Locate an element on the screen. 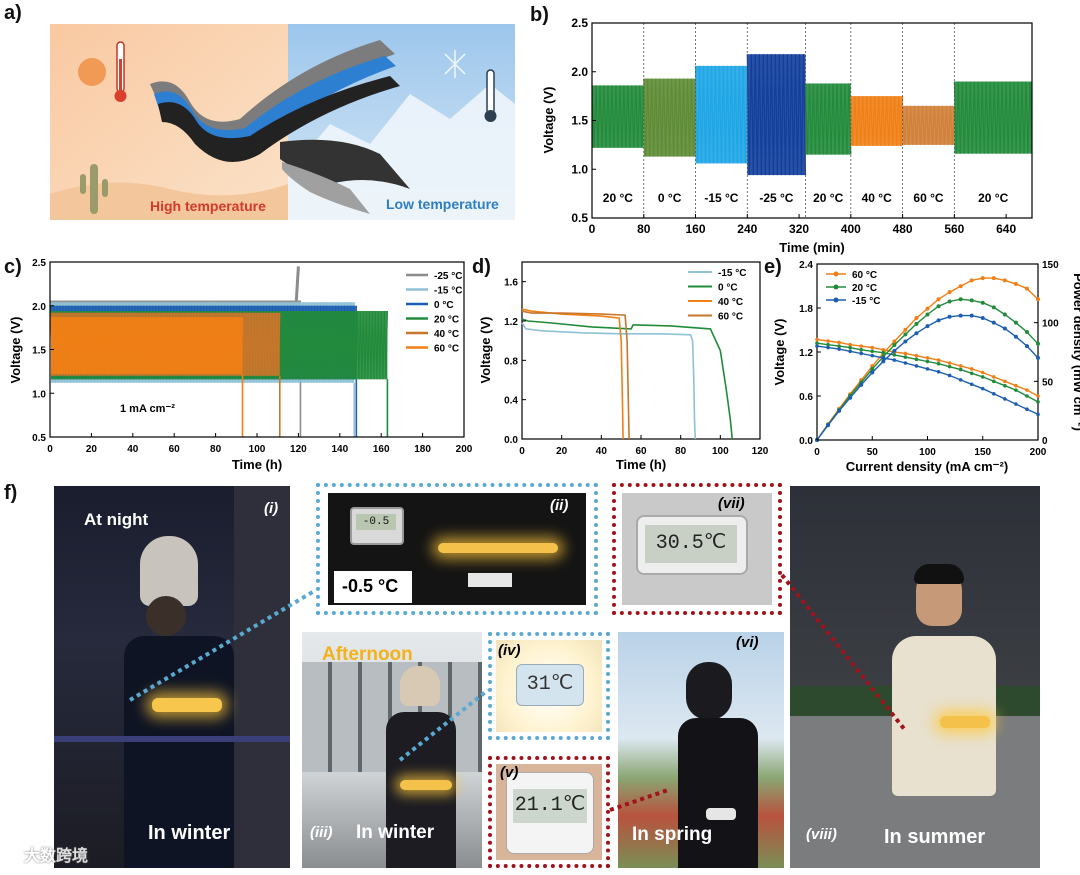  y-tick-label: 2.4 is located at coordinates (806, 265).